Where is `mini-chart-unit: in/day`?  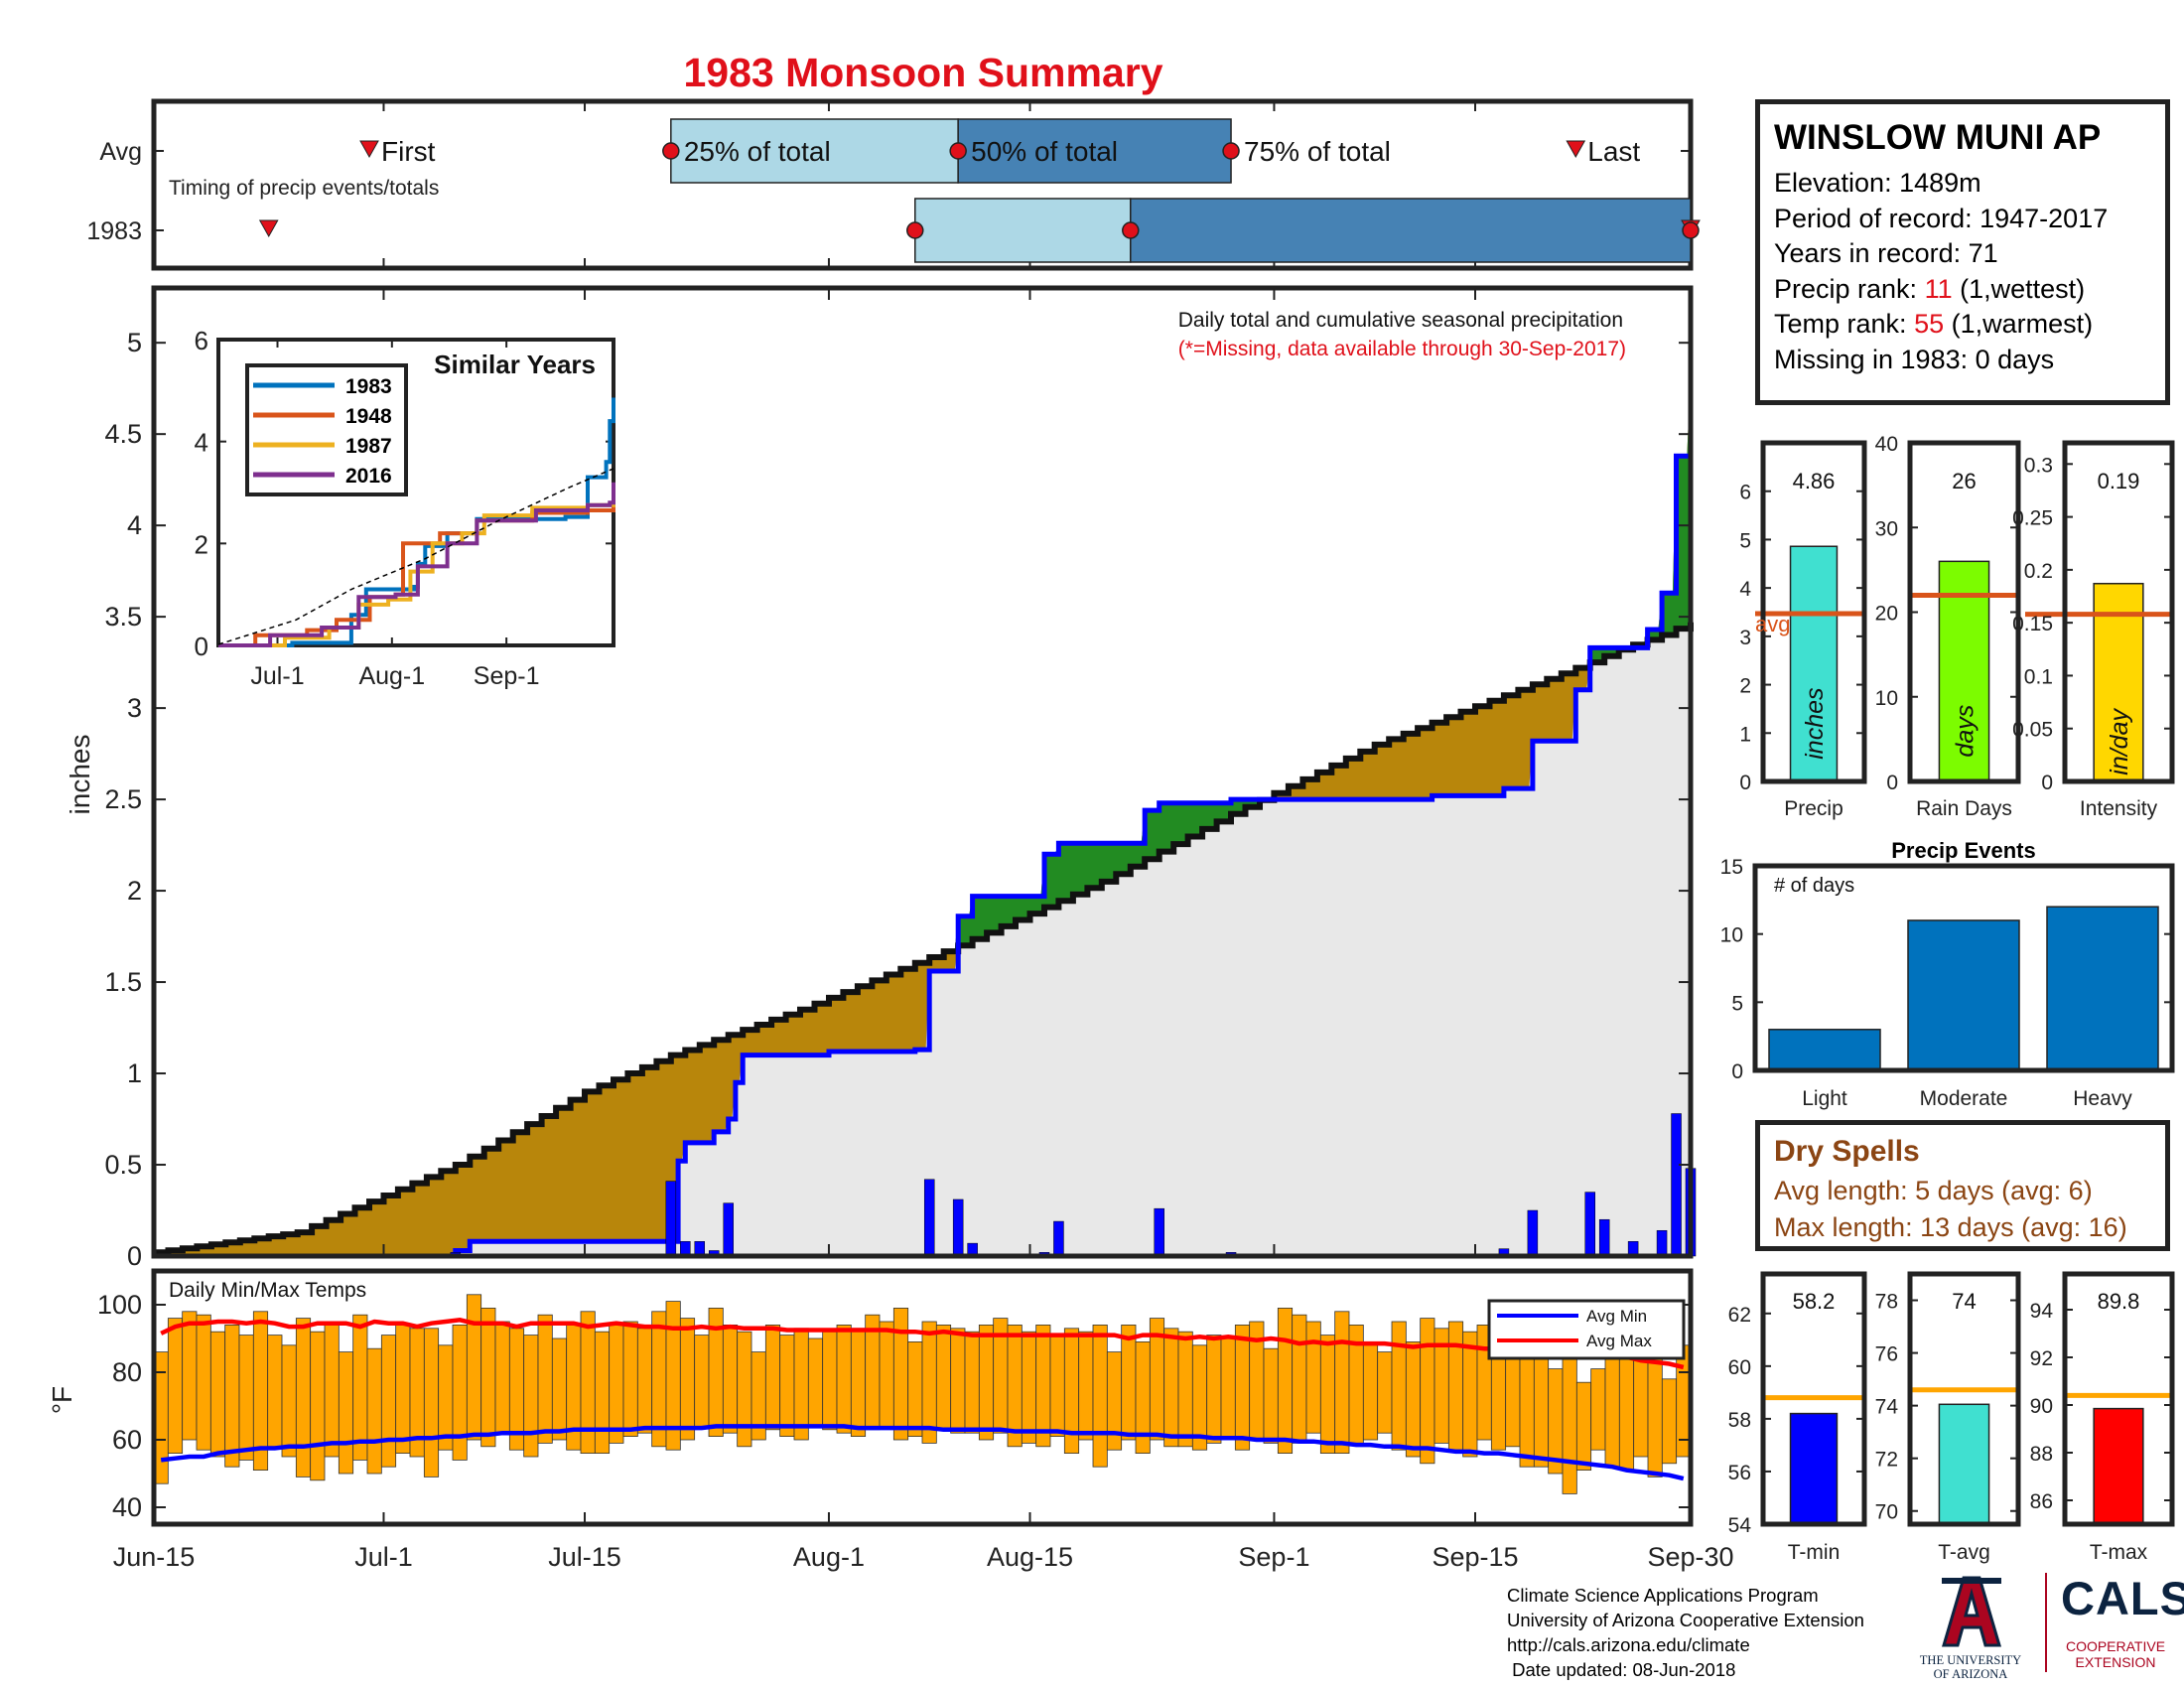 mini-chart-unit: in/day is located at coordinates (2119, 741).